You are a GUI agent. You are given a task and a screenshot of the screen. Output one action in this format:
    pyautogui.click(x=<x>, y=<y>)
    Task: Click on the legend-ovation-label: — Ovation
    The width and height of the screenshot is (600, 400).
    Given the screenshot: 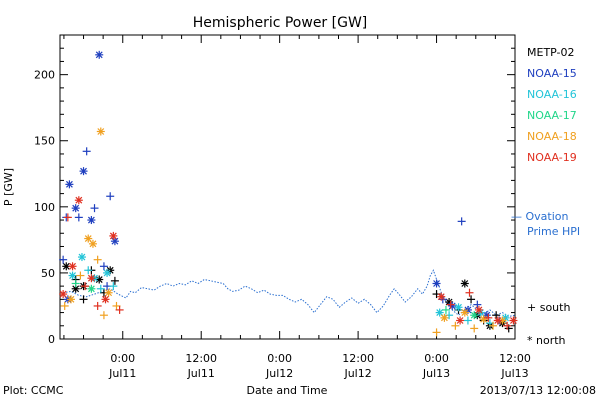 What is the action you would take?
    pyautogui.click(x=540, y=216)
    